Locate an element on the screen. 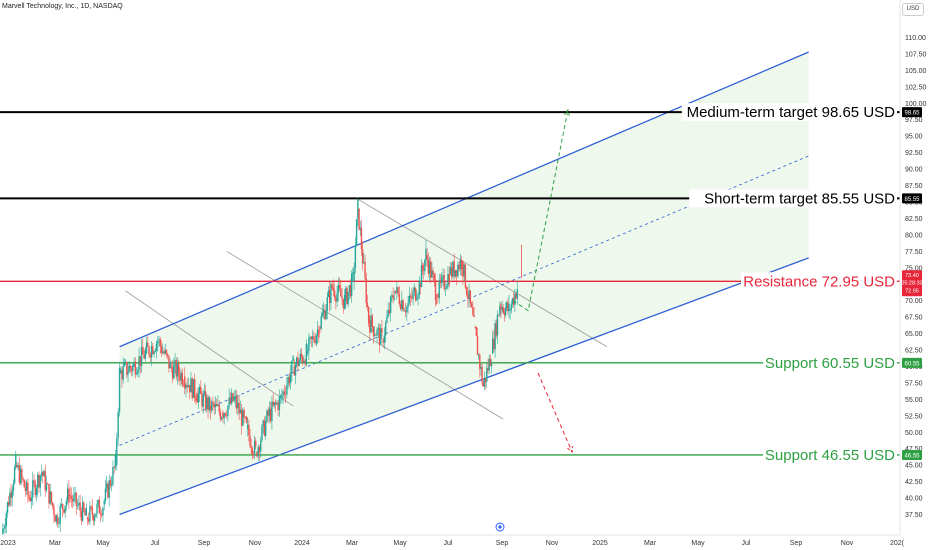 The width and height of the screenshot is (932, 550). short-term-target-level: Short-term target 85.55 USD is located at coordinates (450, 198).